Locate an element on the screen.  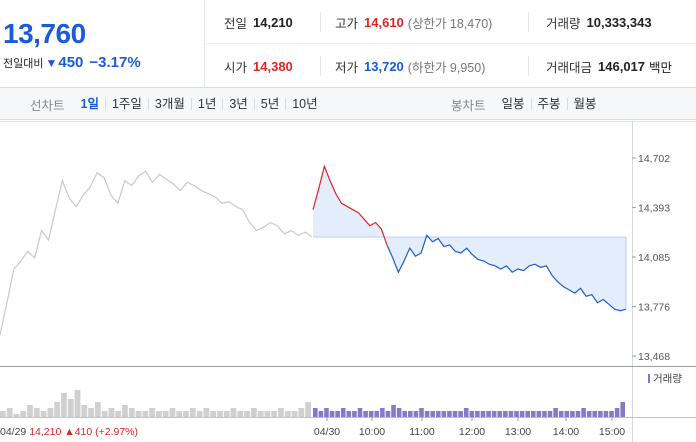
open-reference-fill is located at coordinates (470, 238).